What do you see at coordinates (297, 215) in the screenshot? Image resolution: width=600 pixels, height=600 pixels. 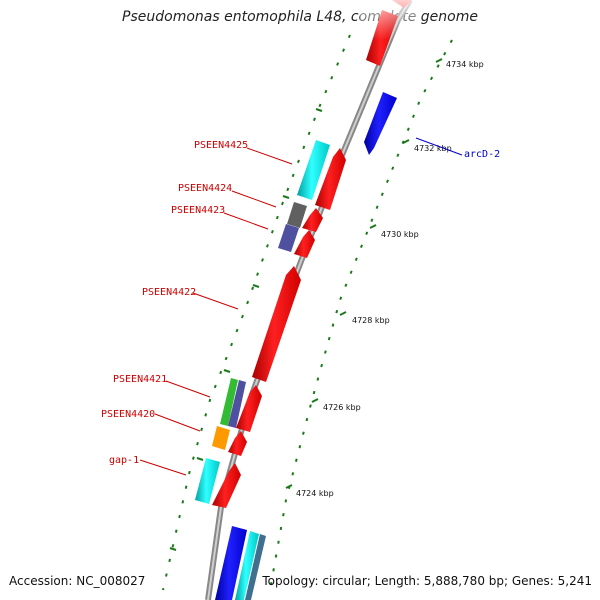 I see `gene-PSEEN4424` at bounding box center [297, 215].